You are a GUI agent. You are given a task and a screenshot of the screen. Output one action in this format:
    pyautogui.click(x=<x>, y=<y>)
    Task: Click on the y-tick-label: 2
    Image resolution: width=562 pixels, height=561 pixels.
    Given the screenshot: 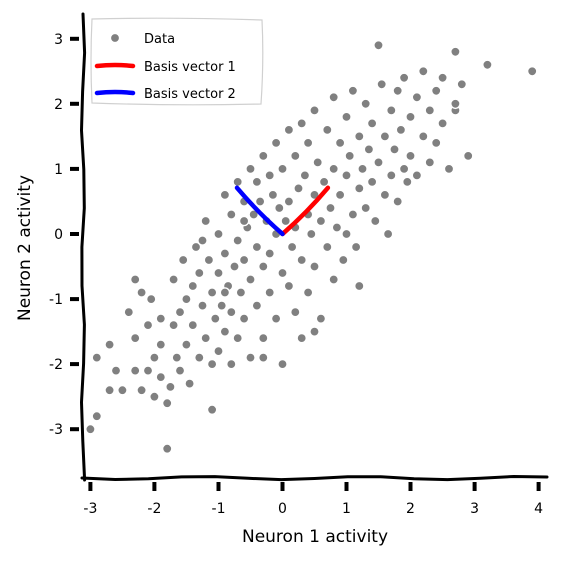 What is the action you would take?
    pyautogui.click(x=58, y=105)
    